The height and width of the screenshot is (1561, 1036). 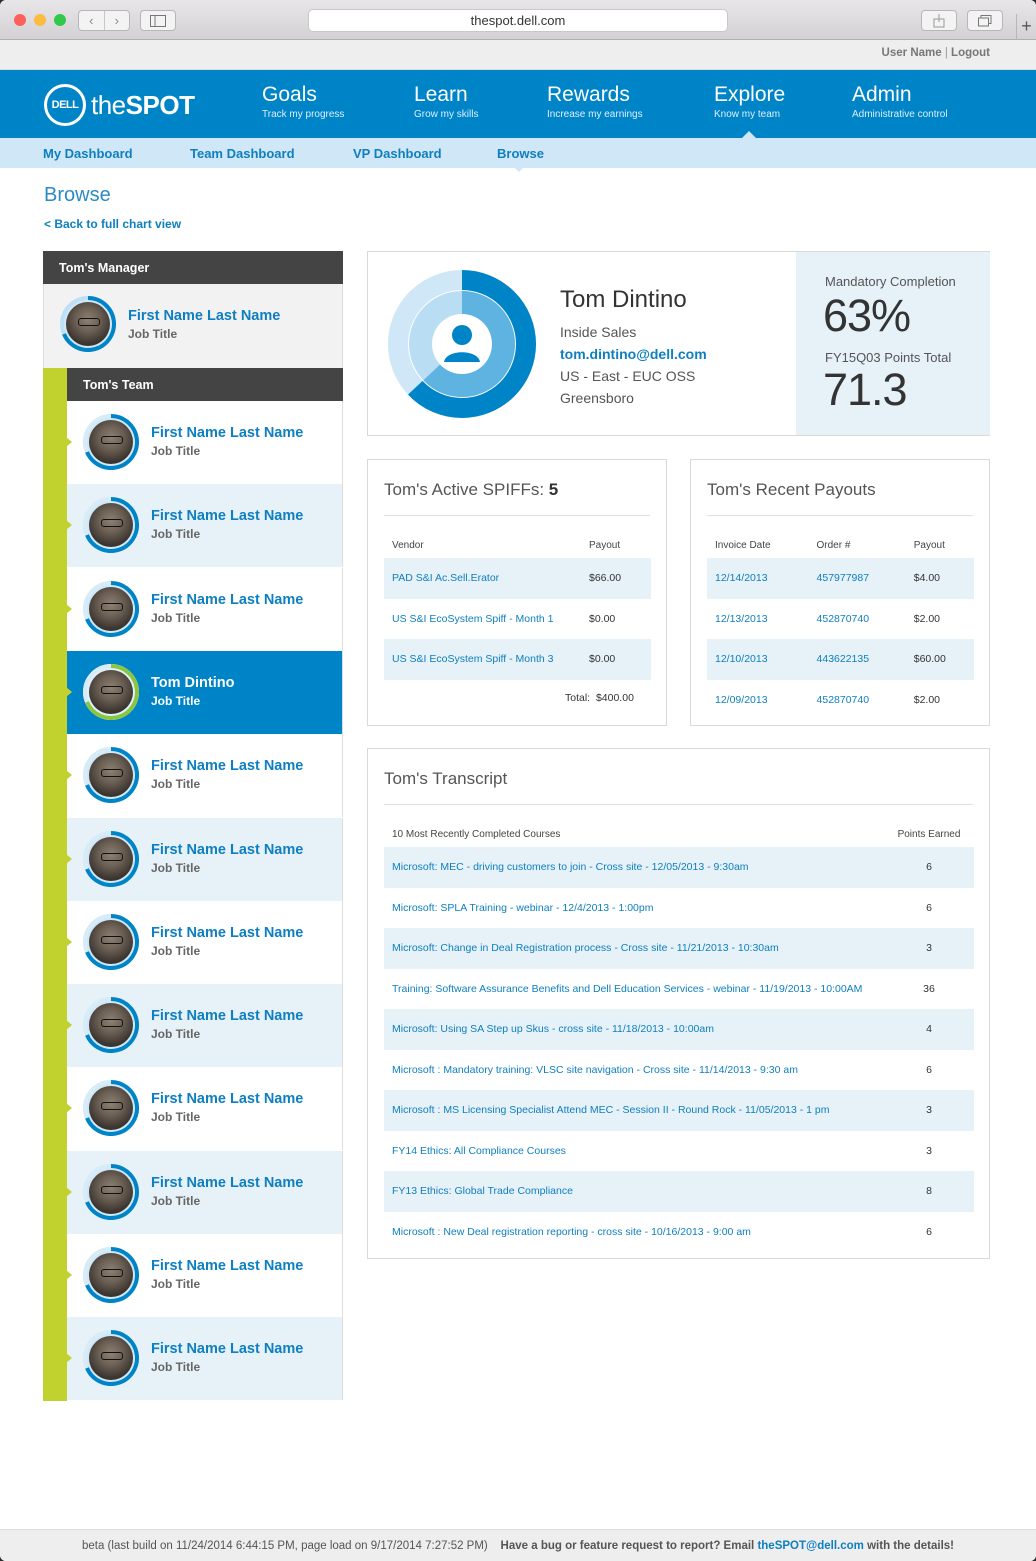 I want to click on team-member-selected: Tom Dintino Job Title, so click(x=204, y=692).